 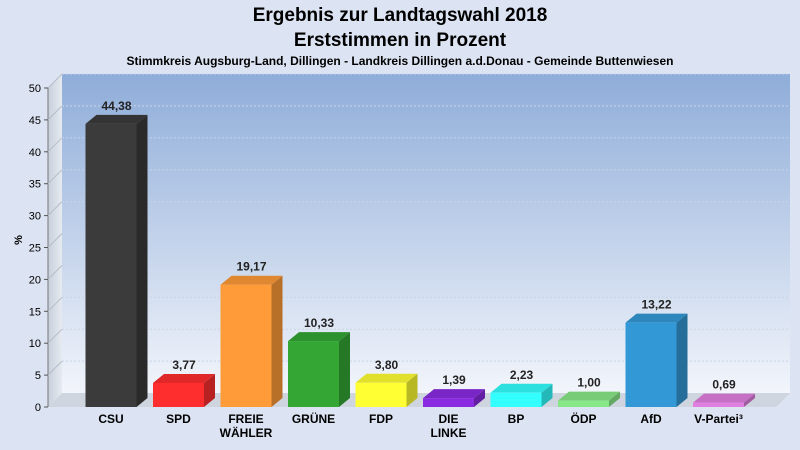 I want to click on data-label: 2,23, so click(x=522, y=375).